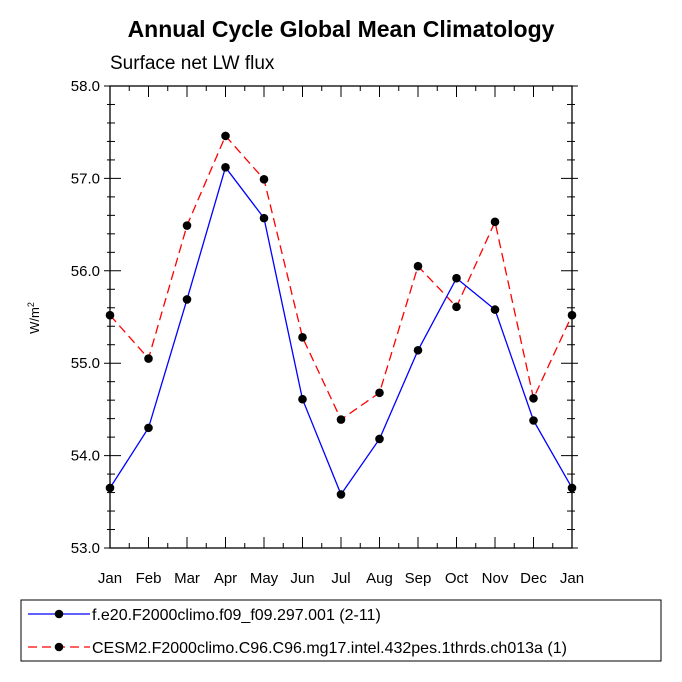 This screenshot has height=682, width=682. Describe the element at coordinates (31, 304) in the screenshot. I see `y-axis-label-sup: 2` at that location.